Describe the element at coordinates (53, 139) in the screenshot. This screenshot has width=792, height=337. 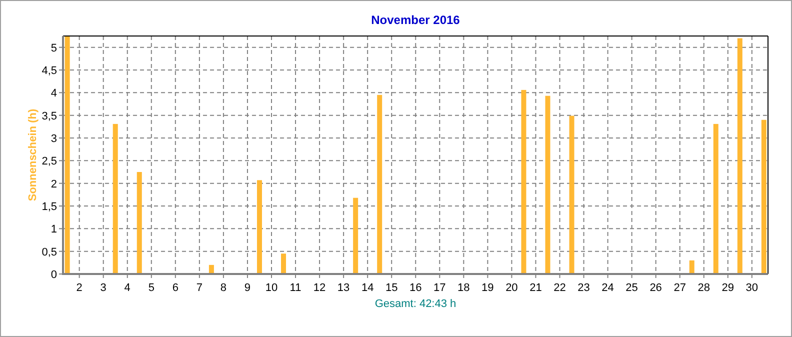
I see `y-tick-label: 3` at that location.